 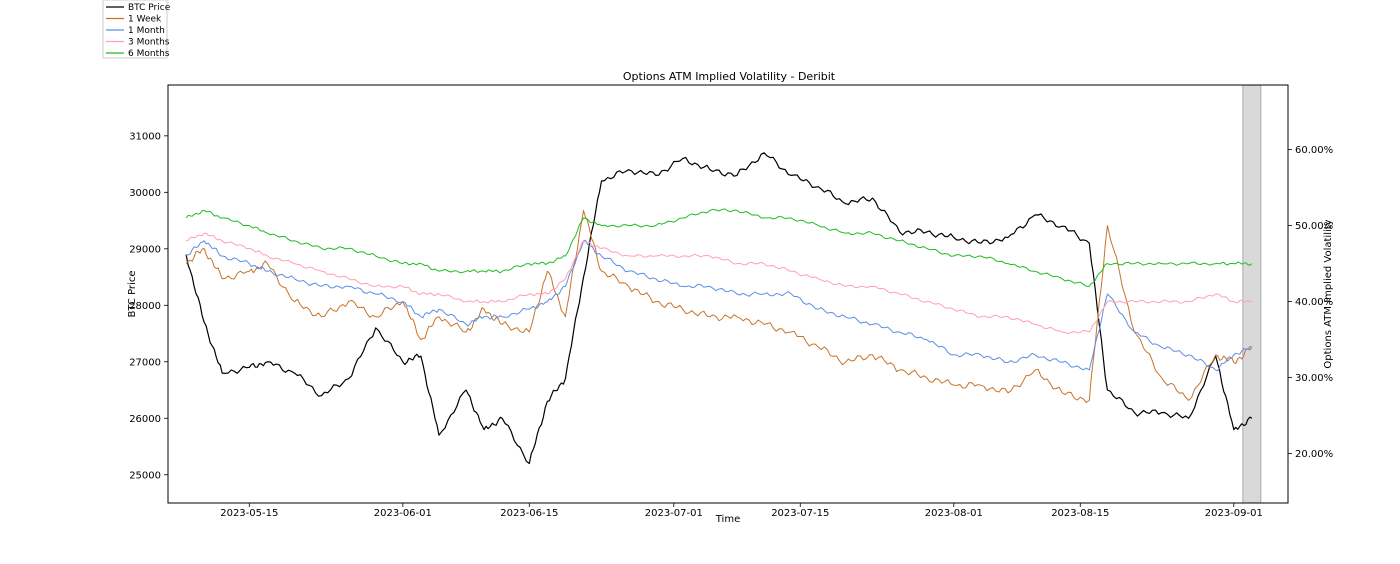 I want to click on x-tick-label: 2023-08-01, so click(x=954, y=513).